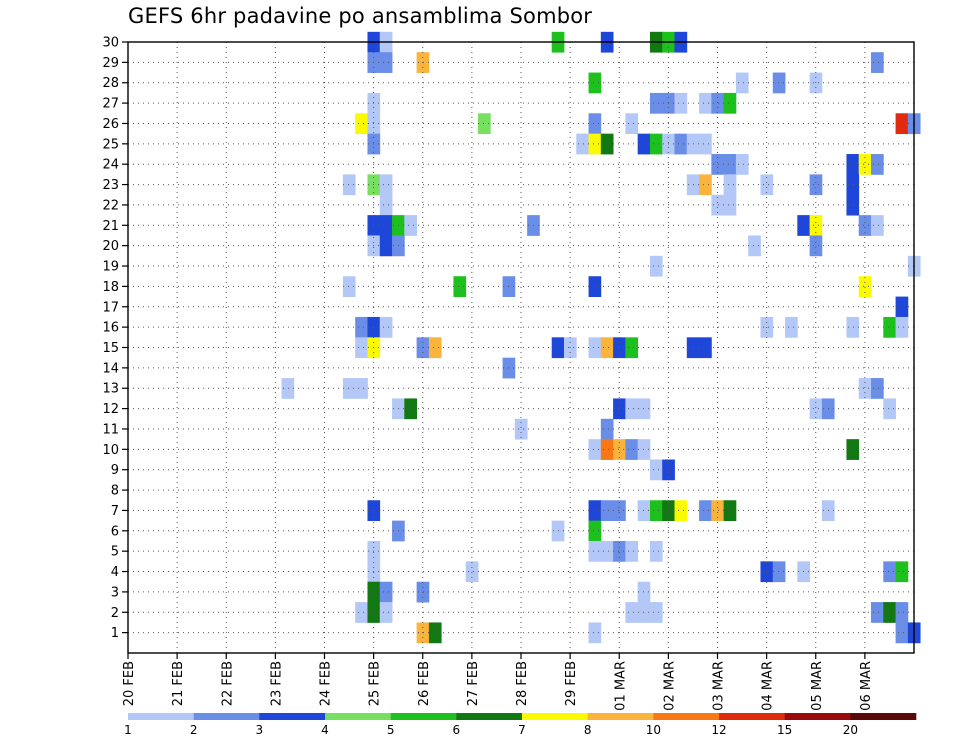  I want to click on y-tick-label: 4, so click(115, 572).